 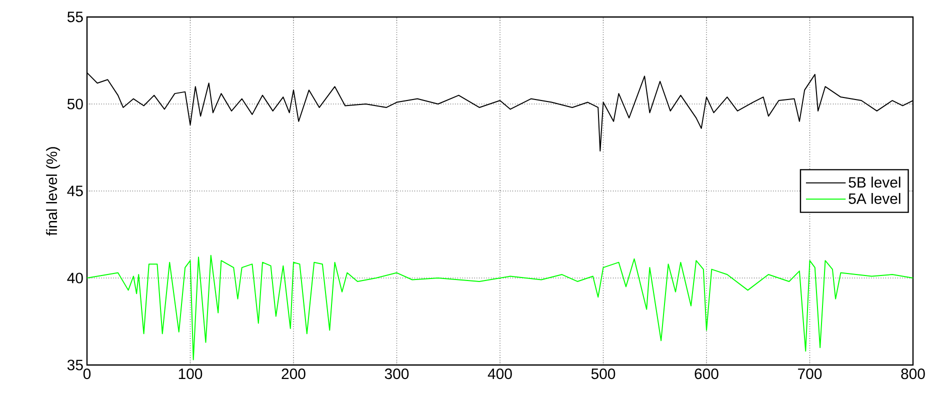 I want to click on x-tick-label: 400, so click(x=500, y=374).